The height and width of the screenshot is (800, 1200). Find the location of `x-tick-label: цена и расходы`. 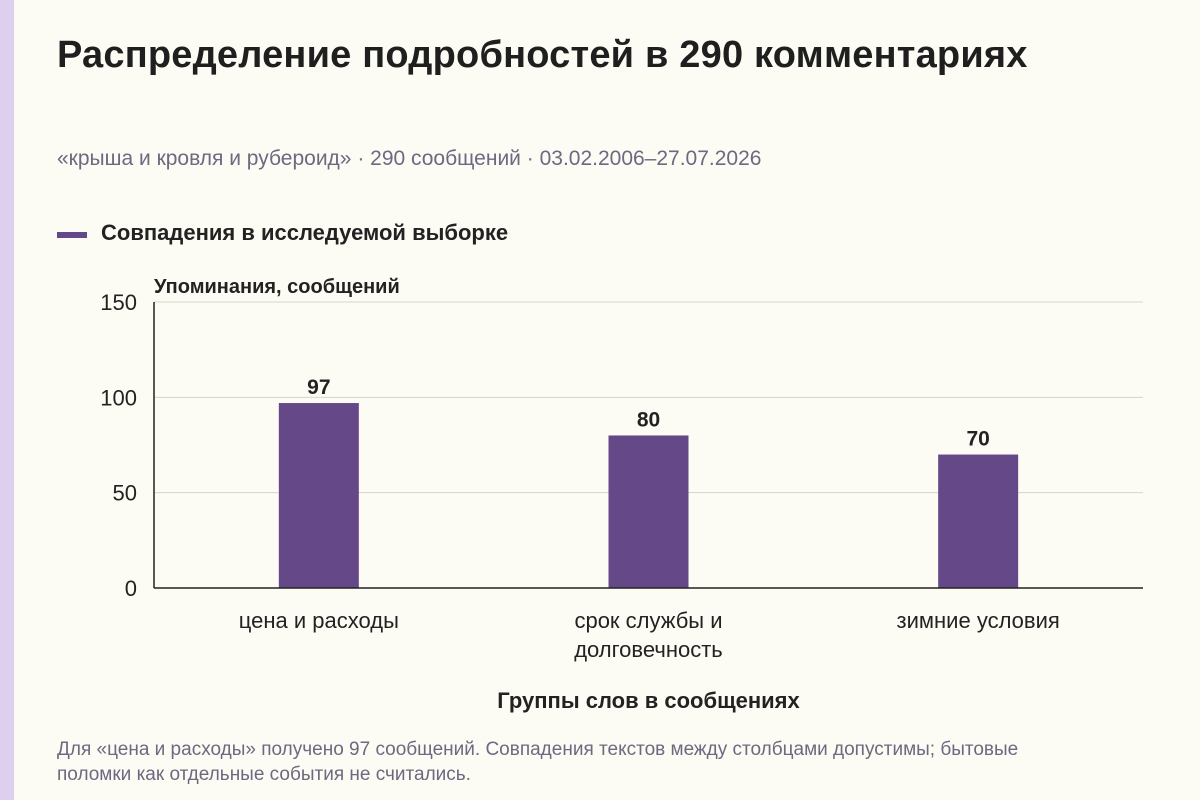

x-tick-label: цена и расходы is located at coordinates (319, 620).